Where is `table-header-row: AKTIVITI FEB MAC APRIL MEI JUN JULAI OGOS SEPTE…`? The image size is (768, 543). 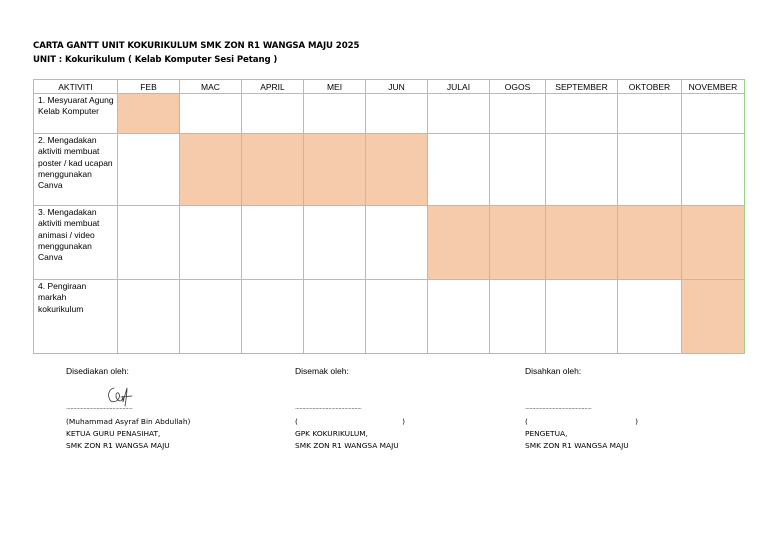 table-header-row: AKTIVITI FEB MAC APRIL MEI JUN JULAI OGOS SEPTE… is located at coordinates (389, 86).